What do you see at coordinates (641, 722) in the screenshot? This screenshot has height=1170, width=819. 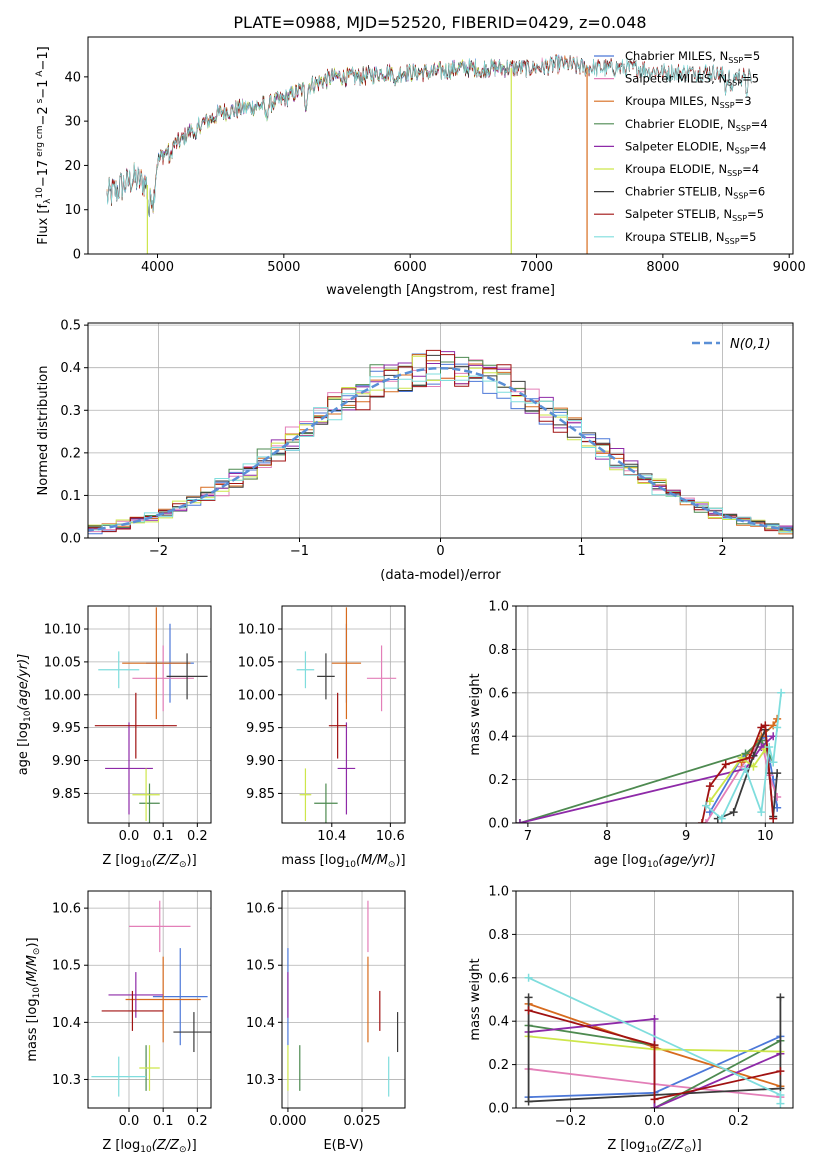 I see `age_vs_weight-axes: 7 8 9 10 0.0 0.2 0.4 0.6 0.8 1.0` at bounding box center [641, 722].